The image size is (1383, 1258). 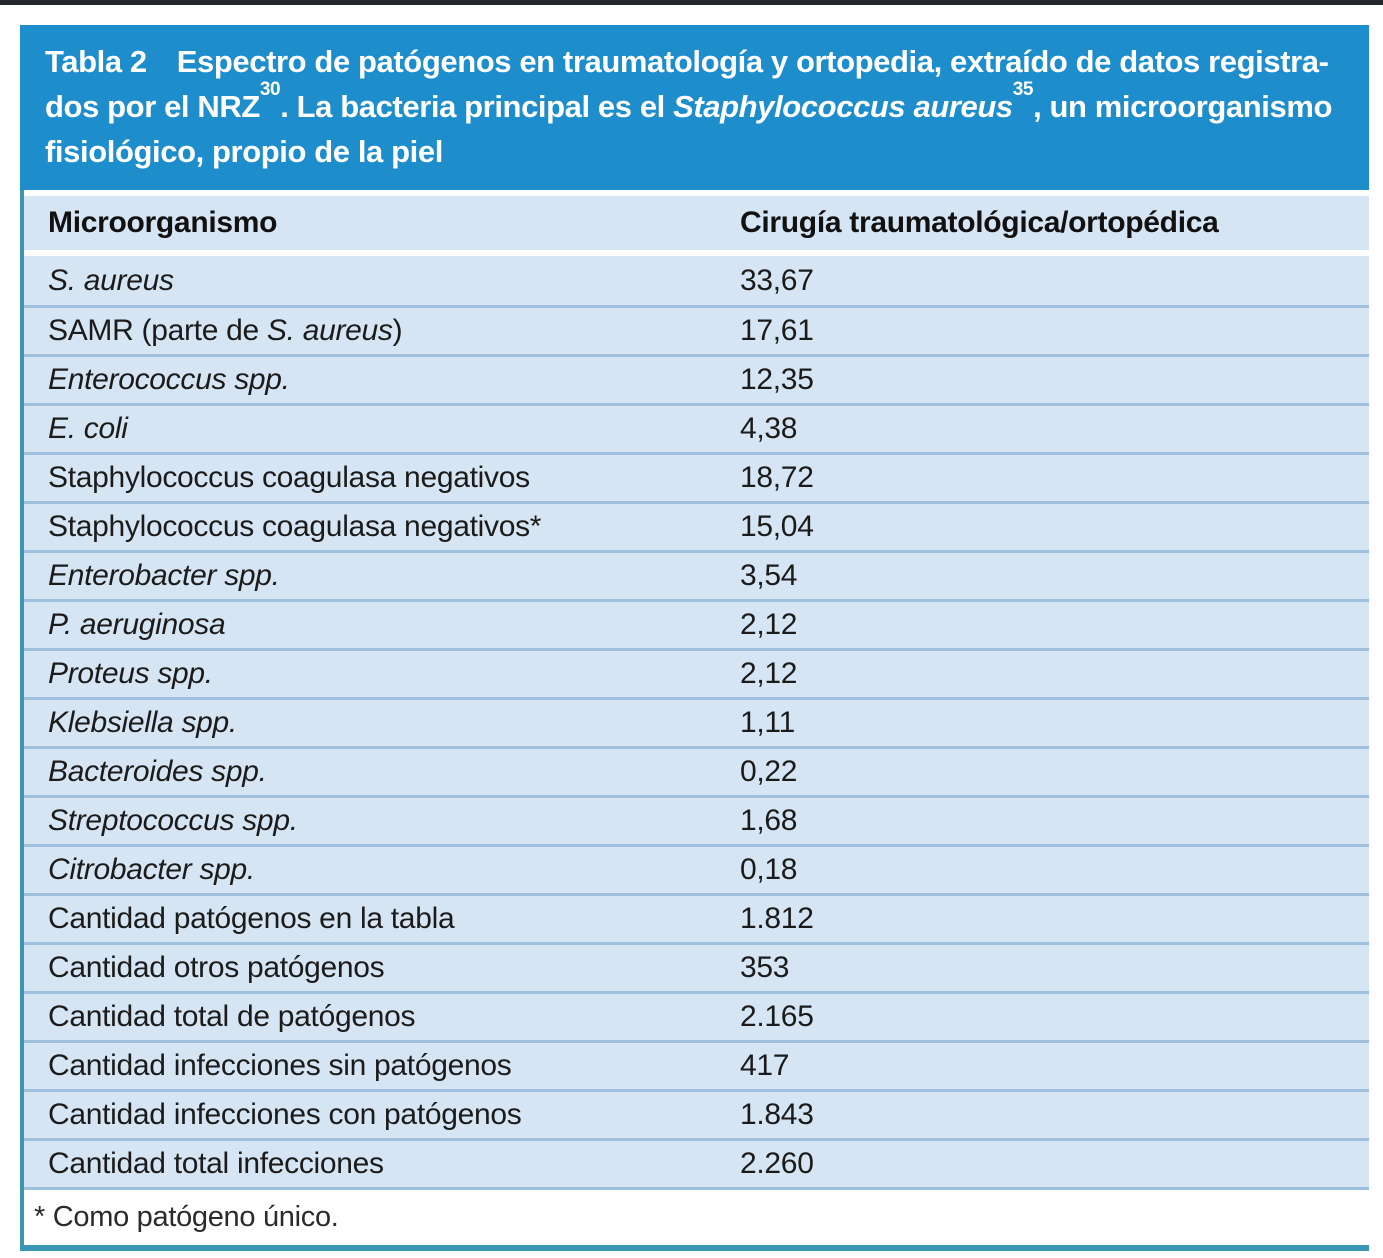 What do you see at coordinates (1054, 330) in the screenshot?
I see `value-cell: 17,61` at bounding box center [1054, 330].